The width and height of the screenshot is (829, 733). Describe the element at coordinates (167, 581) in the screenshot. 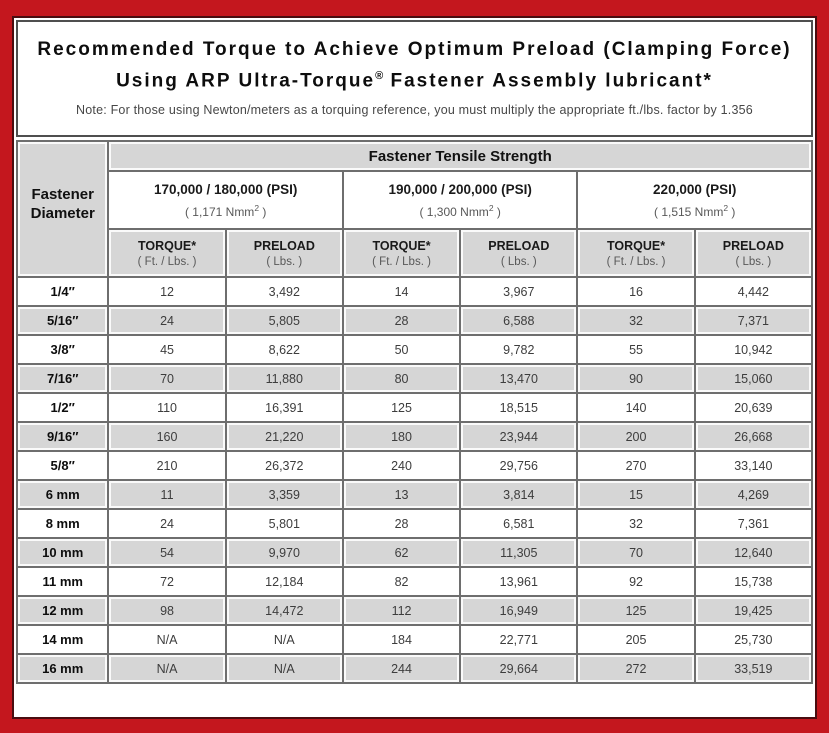

I see `torque-value-cell: 72` at that location.